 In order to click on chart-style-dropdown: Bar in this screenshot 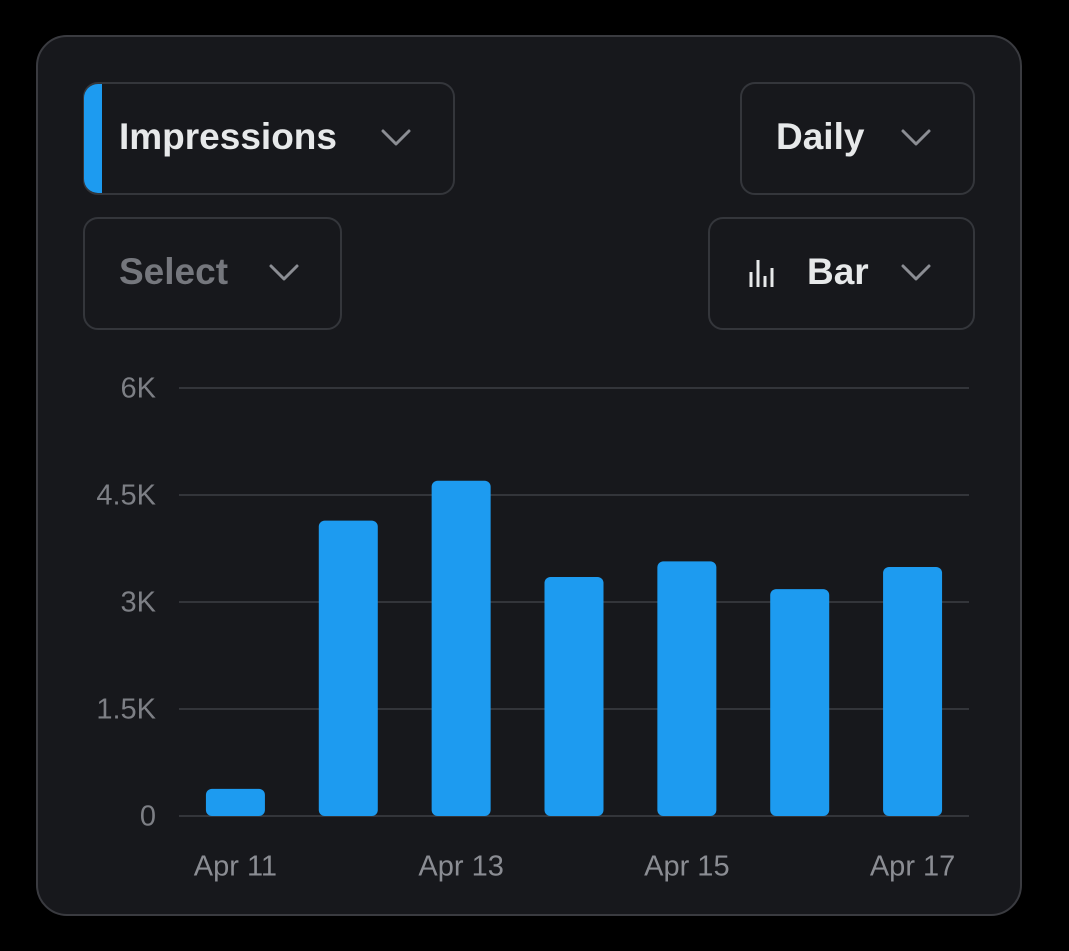, I will do `click(841, 273)`.